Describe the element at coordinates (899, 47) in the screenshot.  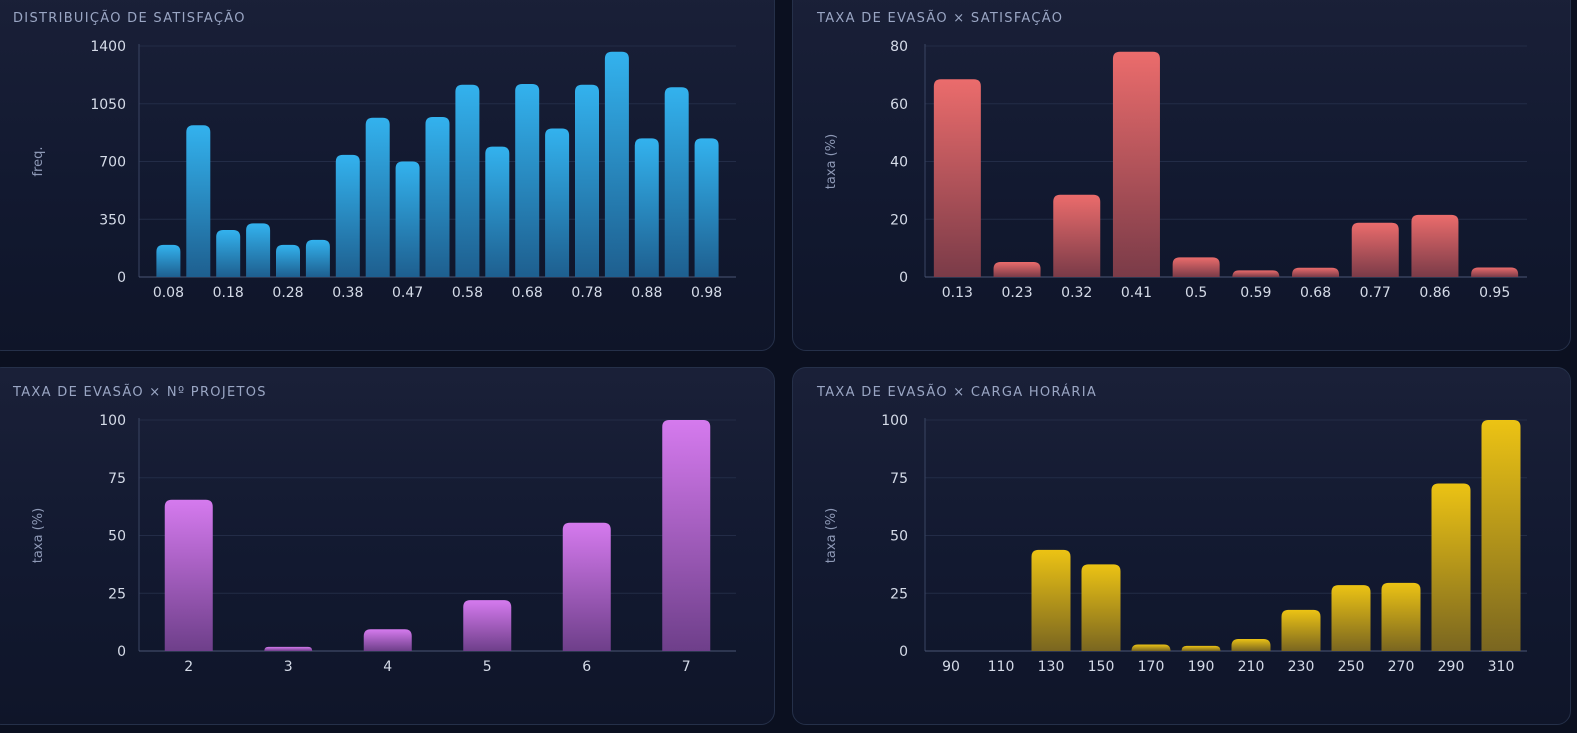
I see `y-tick-label: 80` at that location.